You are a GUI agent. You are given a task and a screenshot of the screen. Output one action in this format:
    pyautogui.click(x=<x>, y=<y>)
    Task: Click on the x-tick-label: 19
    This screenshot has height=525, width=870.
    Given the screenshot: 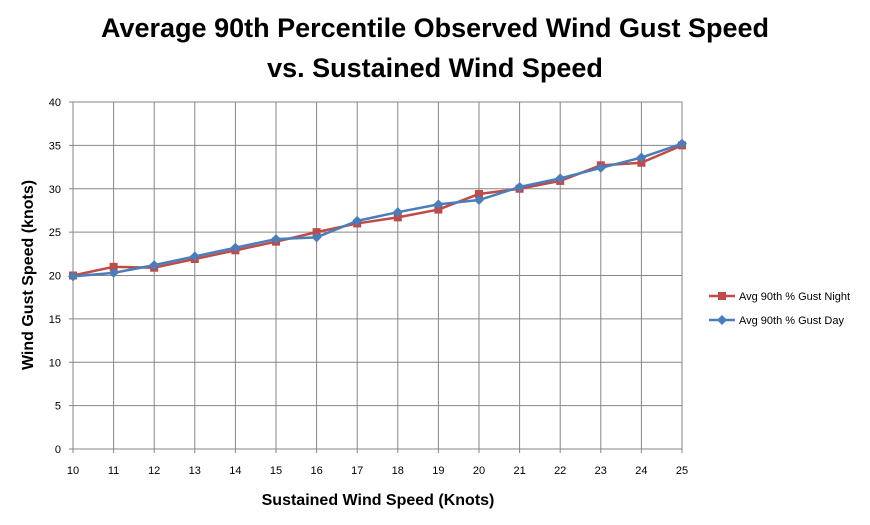 What is the action you would take?
    pyautogui.click(x=438, y=471)
    